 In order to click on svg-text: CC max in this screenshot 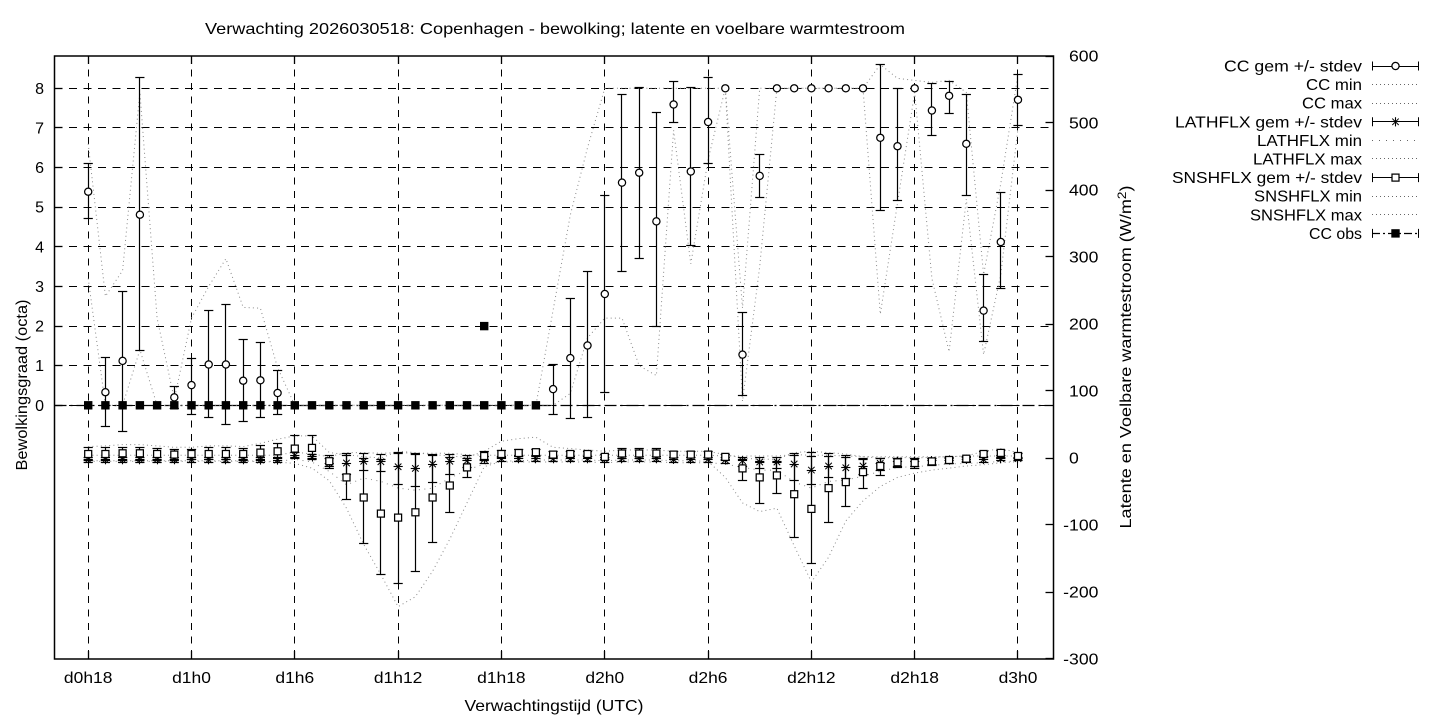, I will do `click(1332, 104)`.